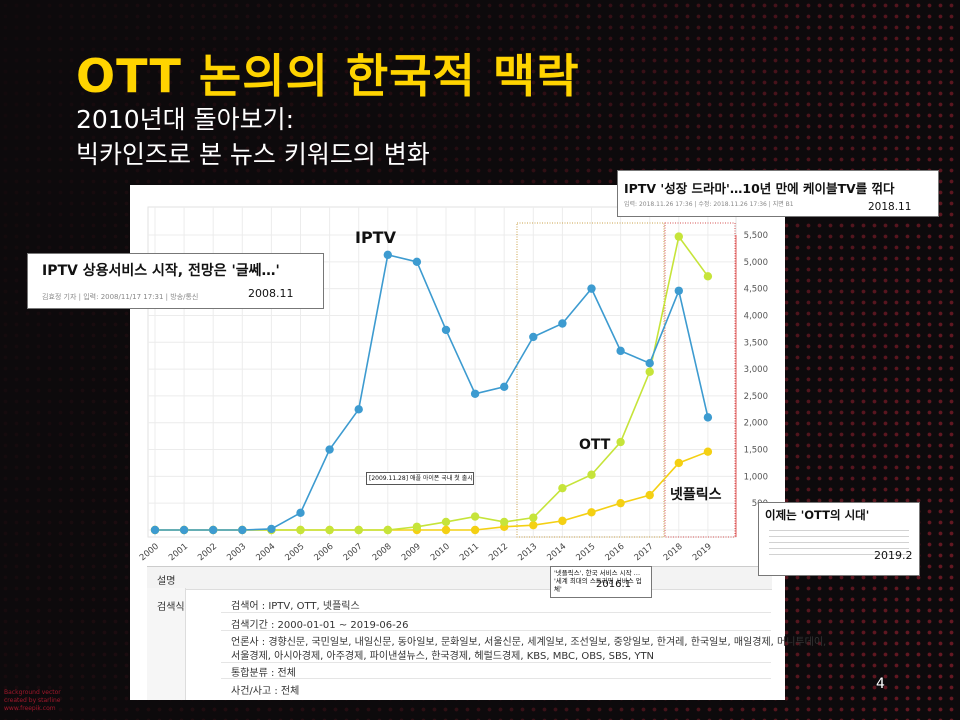  What do you see at coordinates (120, 297) in the screenshot?
I see `clip-meta: 김효정 기자 | 입력: 2008/11/17 17:31 | 방송/통신` at bounding box center [120, 297].